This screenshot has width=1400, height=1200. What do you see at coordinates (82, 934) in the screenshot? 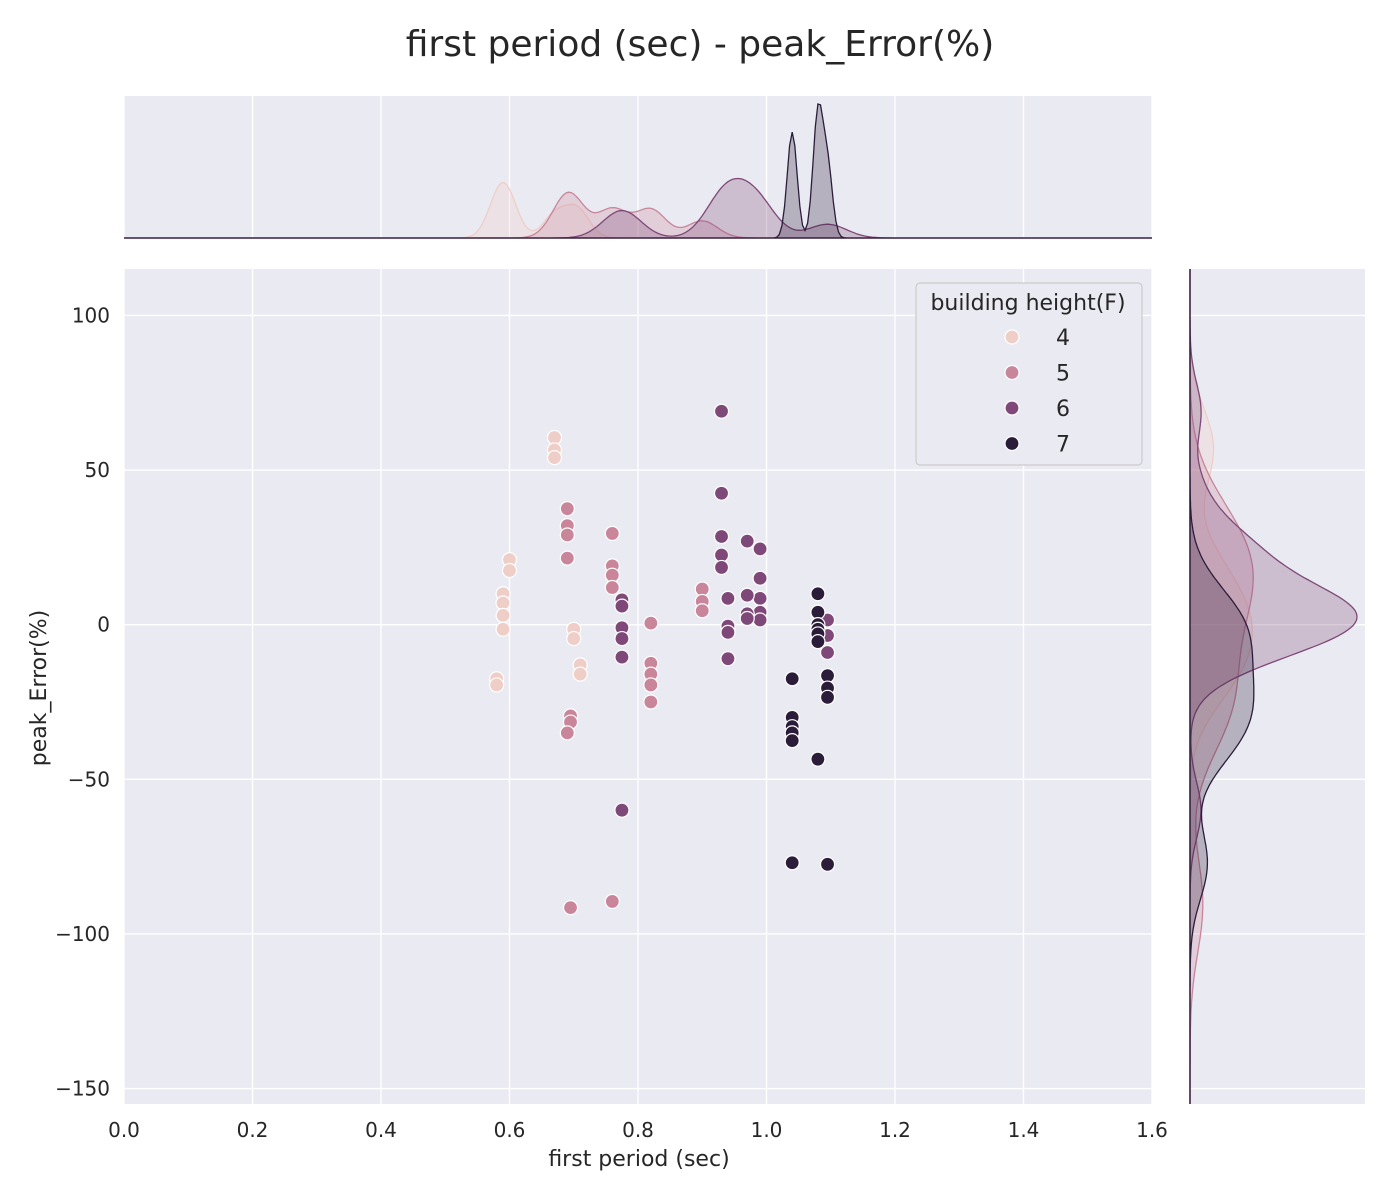
I see `y-tick-label: −100` at bounding box center [82, 934].